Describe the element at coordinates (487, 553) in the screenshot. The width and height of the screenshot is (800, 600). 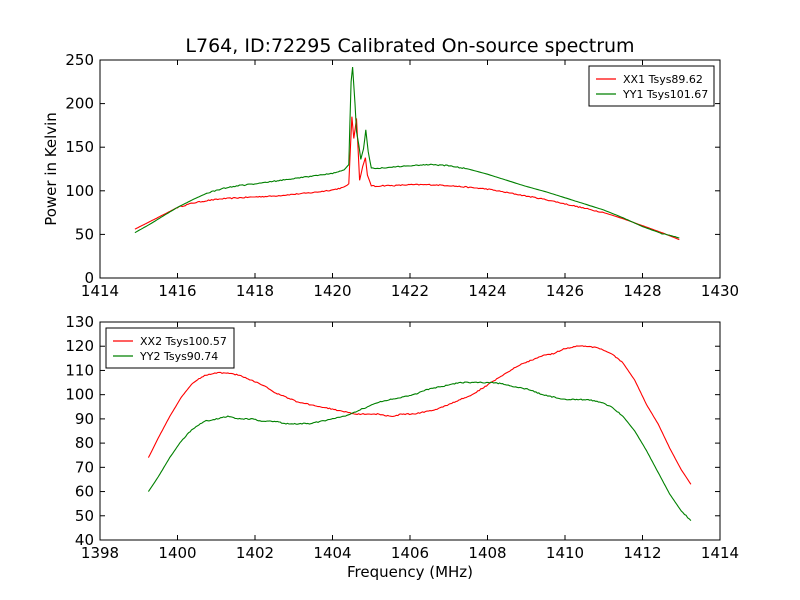
I see `x-tick-label: 1408` at that location.